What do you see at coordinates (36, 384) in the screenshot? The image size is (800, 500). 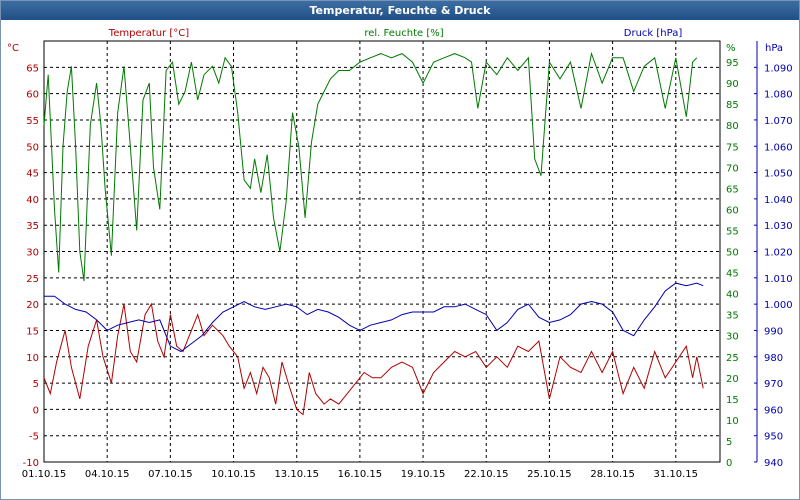 I see `temperature-tick-label: 5` at bounding box center [36, 384].